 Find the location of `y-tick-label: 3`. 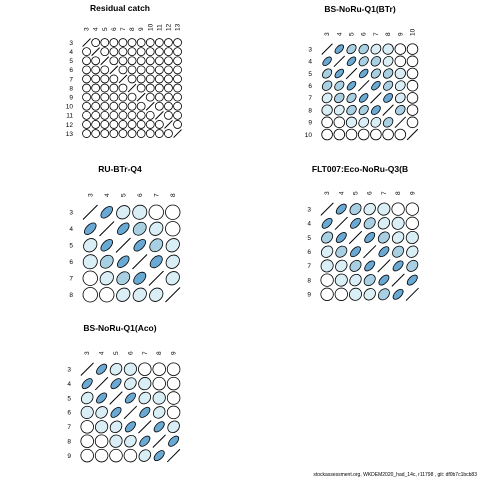

y-tick-label: 3 is located at coordinates (309, 209).